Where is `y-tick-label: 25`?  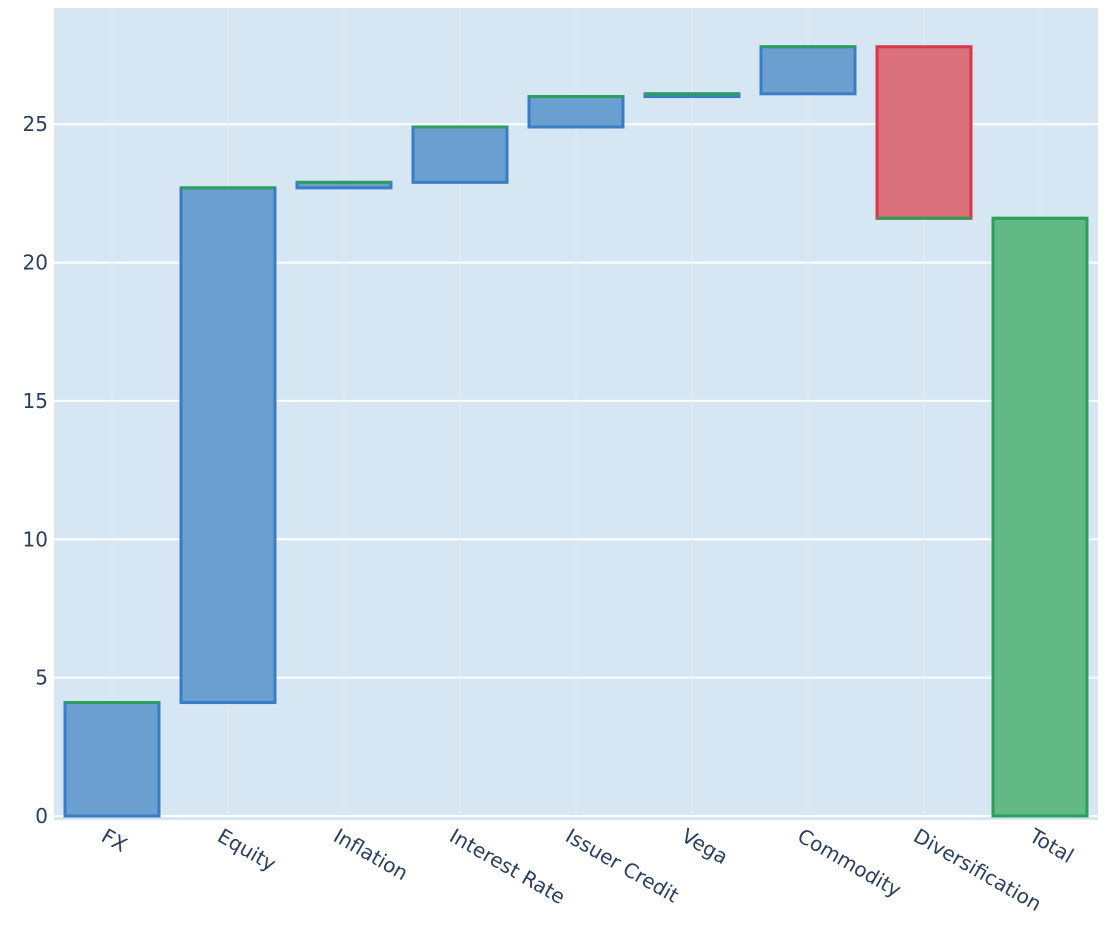 y-tick-label: 25 is located at coordinates (35, 124).